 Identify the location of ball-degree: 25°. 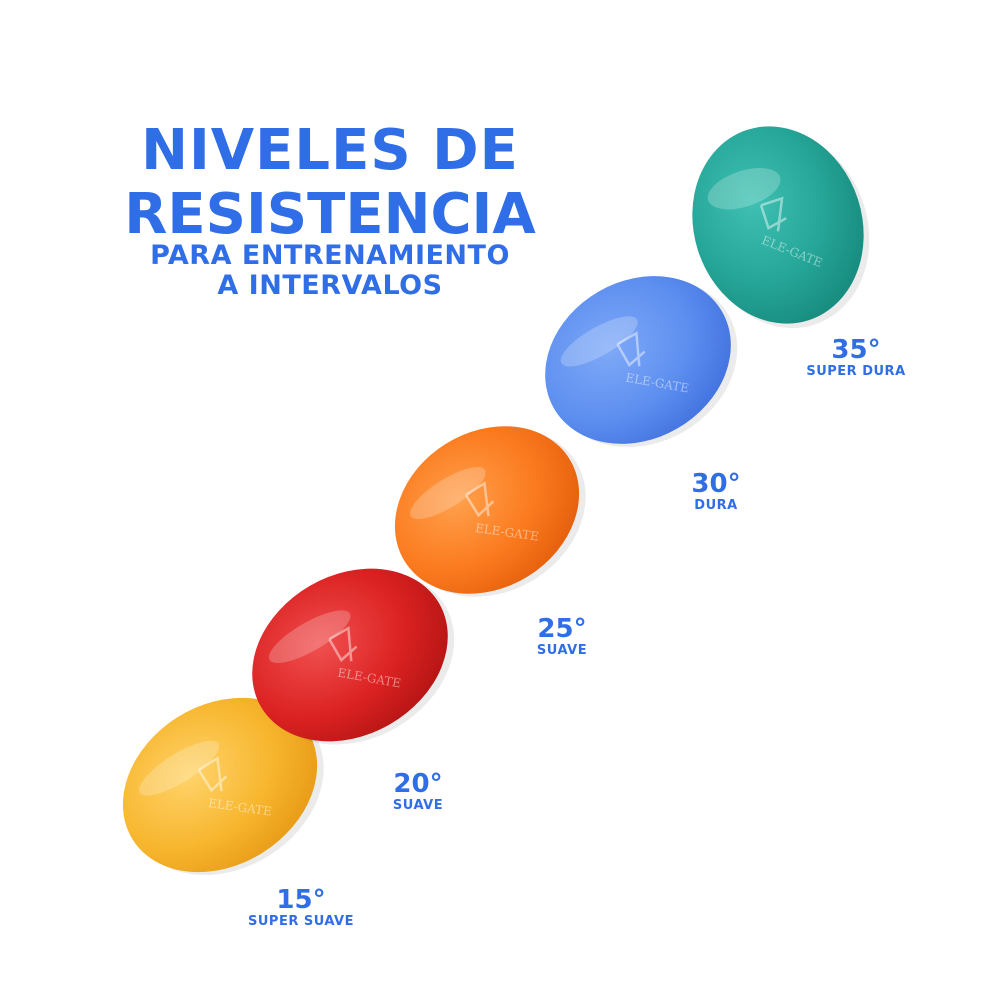
(562, 629).